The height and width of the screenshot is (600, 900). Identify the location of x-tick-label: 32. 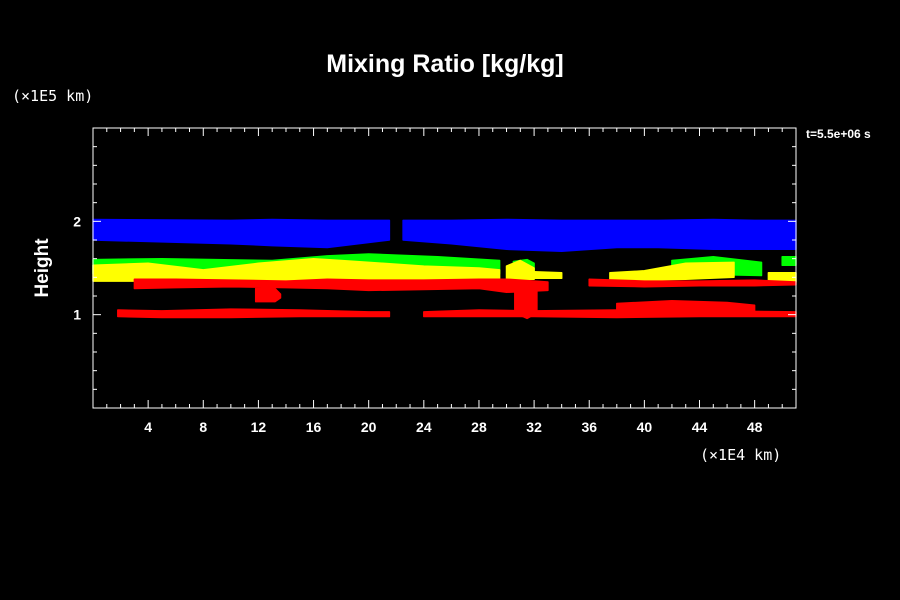
(534, 427).